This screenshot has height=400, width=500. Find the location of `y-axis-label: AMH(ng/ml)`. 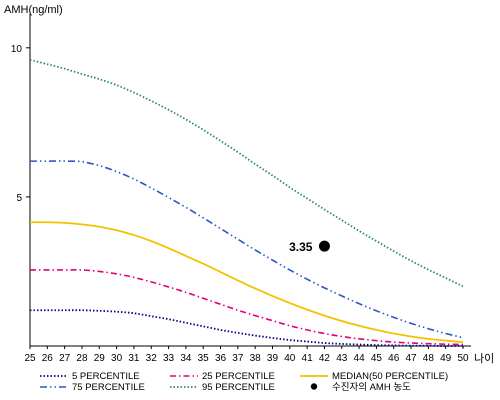

y-axis-label: AMH(ng/ml) is located at coordinates (33, 10).